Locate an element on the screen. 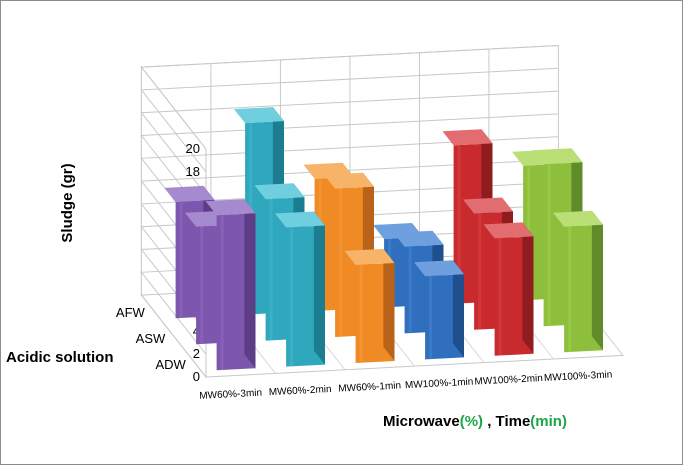 This screenshot has height=467, width=685. x-axis-label-time: Time is located at coordinates (513, 421).